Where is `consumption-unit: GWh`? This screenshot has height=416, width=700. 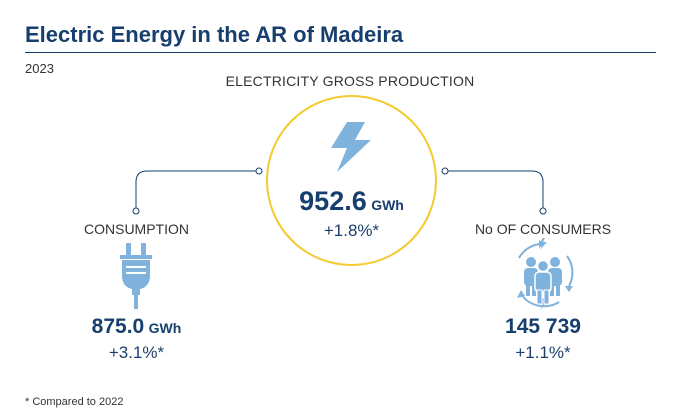 consumption-unit: GWh is located at coordinates (165, 328).